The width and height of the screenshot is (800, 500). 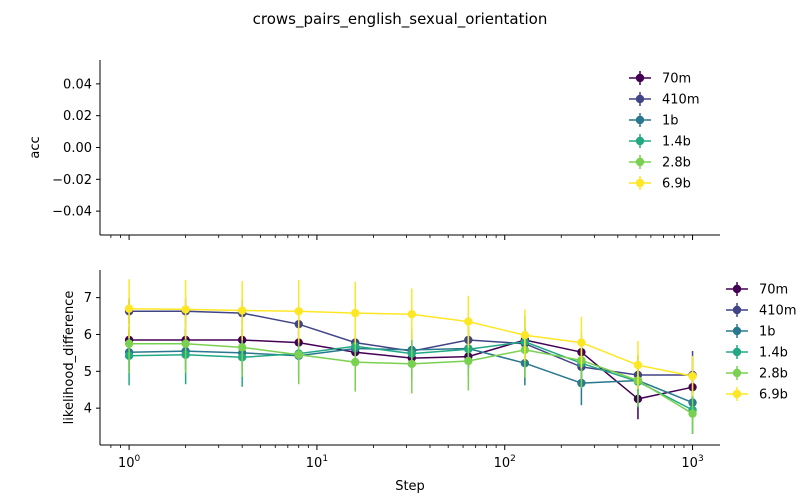 I want to click on y-tick-label: 7, so click(x=88, y=298).